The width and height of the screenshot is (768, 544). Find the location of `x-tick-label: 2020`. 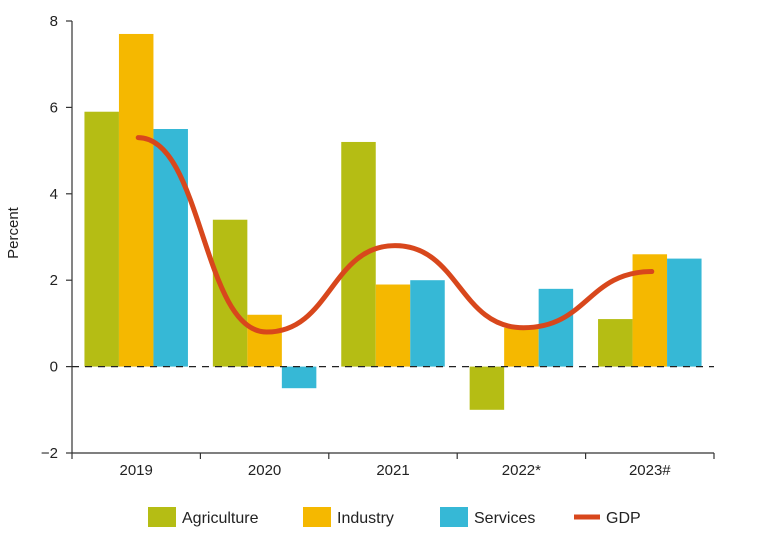

x-tick-label: 2020 is located at coordinates (264, 470).